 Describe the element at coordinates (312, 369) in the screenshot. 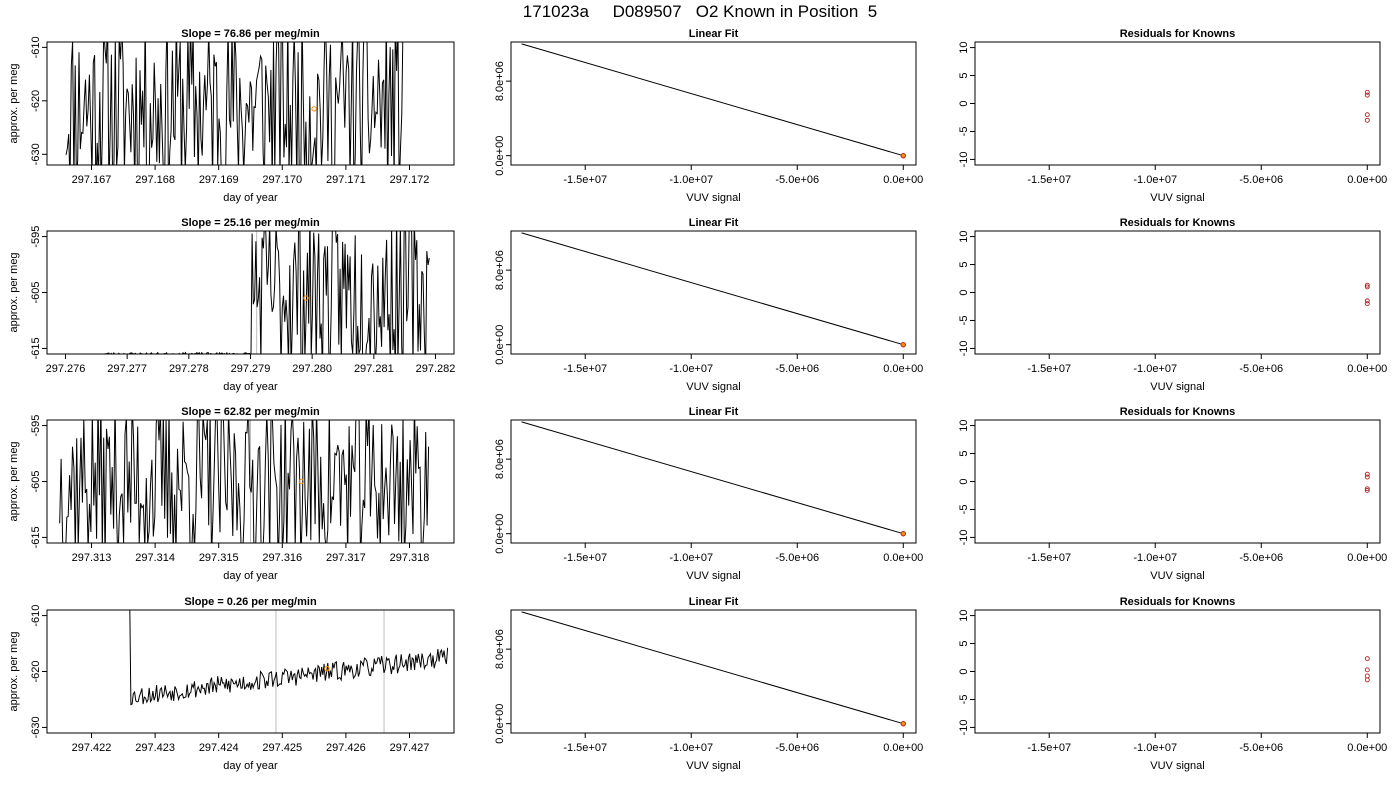

I see `x-tick-label: 297.280` at that location.